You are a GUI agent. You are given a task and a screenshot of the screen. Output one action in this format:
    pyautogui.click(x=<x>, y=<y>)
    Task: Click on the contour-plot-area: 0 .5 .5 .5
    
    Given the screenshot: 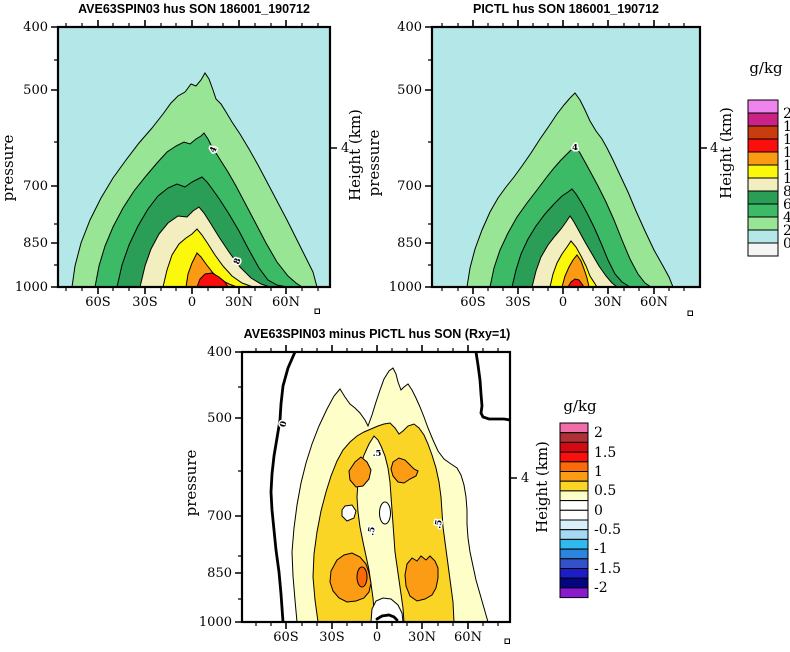 What is the action you would take?
    pyautogui.click(x=376, y=487)
    